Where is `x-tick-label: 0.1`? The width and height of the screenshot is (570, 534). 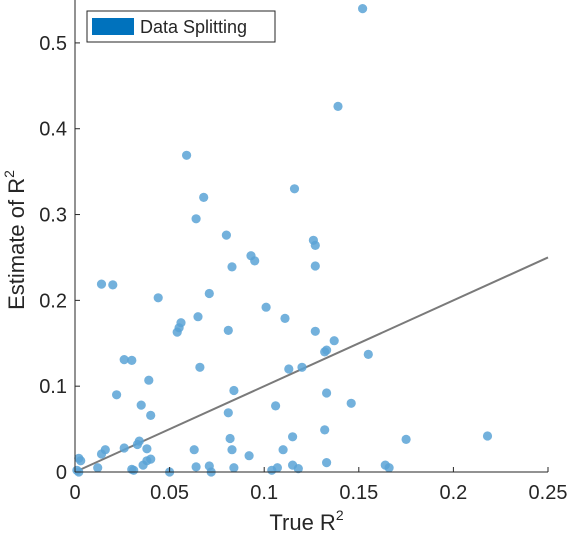
x-tick-label: 0.1 is located at coordinates (264, 493).